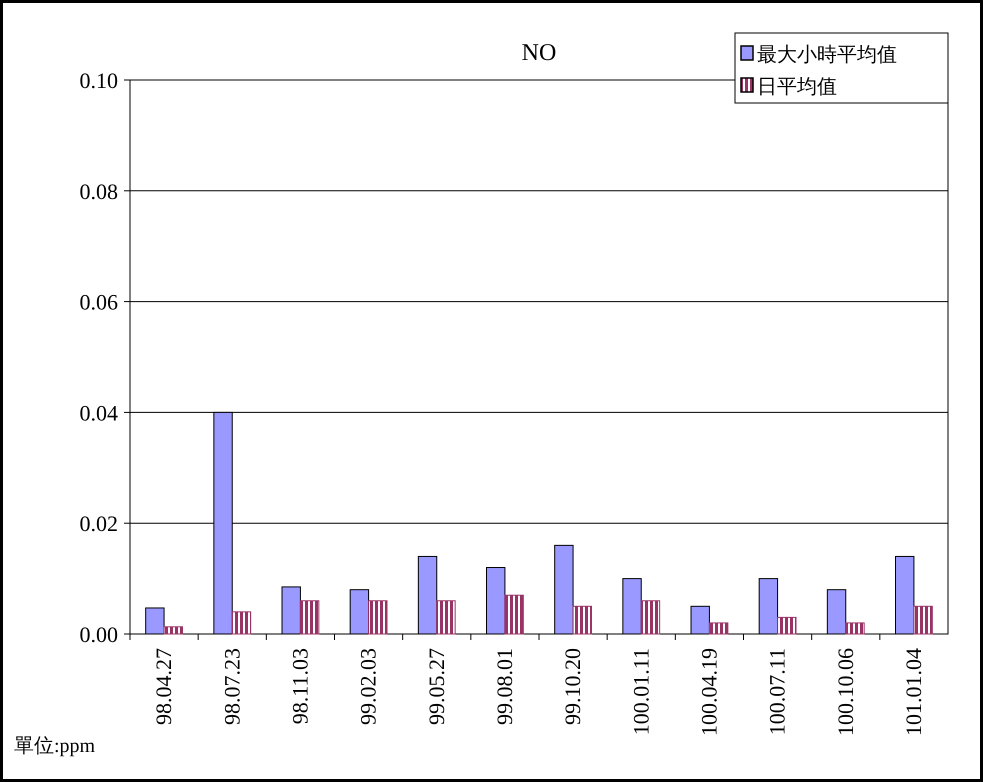  What do you see at coordinates (163, 686) in the screenshot?
I see `x-tick-label: 98.04.27` at bounding box center [163, 686].